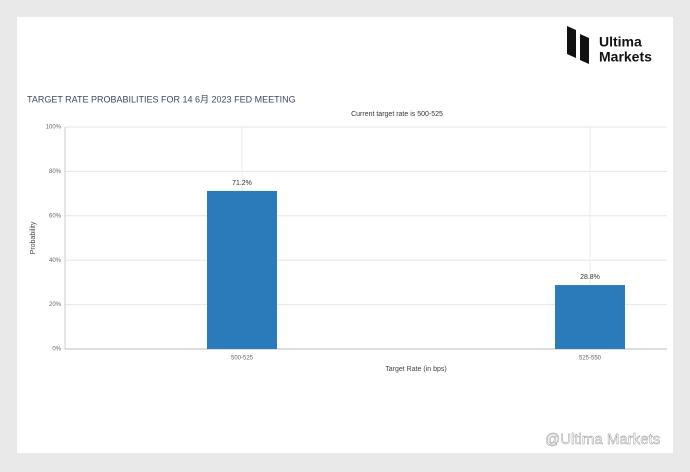  What do you see at coordinates (33, 237) in the screenshot?
I see `y-axis-label: Probability` at bounding box center [33, 237].